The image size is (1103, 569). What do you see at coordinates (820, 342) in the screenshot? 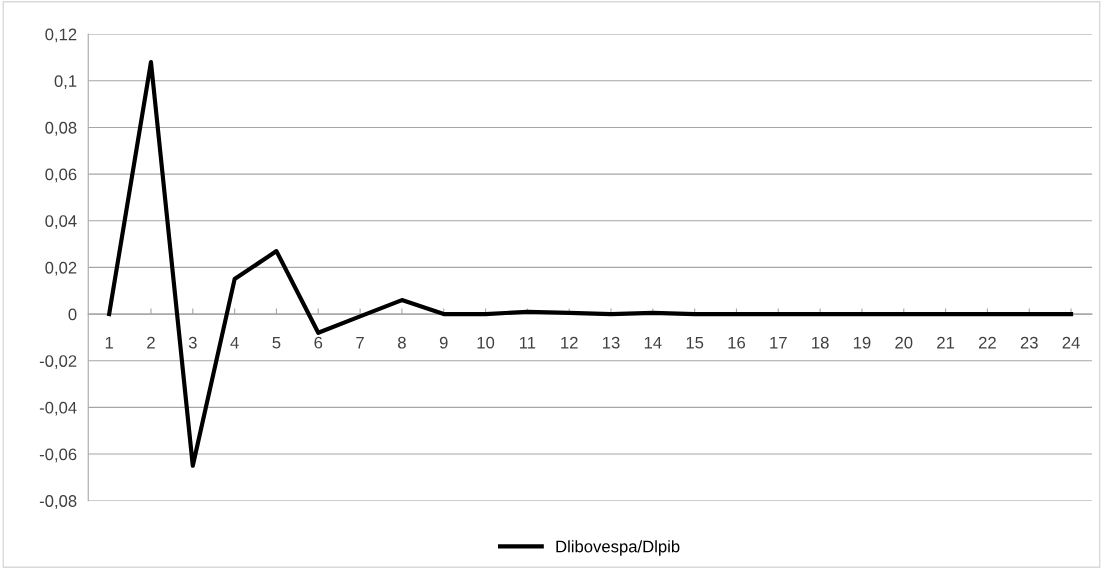
I see `x-tick-label: 18` at bounding box center [820, 342].